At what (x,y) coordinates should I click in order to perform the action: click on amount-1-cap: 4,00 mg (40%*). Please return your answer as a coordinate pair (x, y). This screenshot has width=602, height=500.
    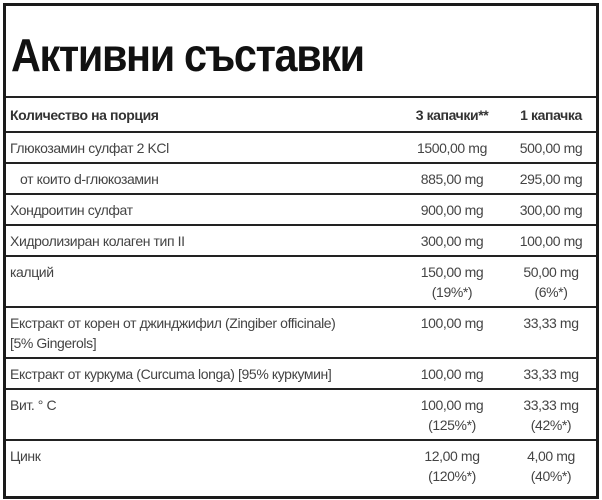
    Looking at the image, I should click on (551, 464).